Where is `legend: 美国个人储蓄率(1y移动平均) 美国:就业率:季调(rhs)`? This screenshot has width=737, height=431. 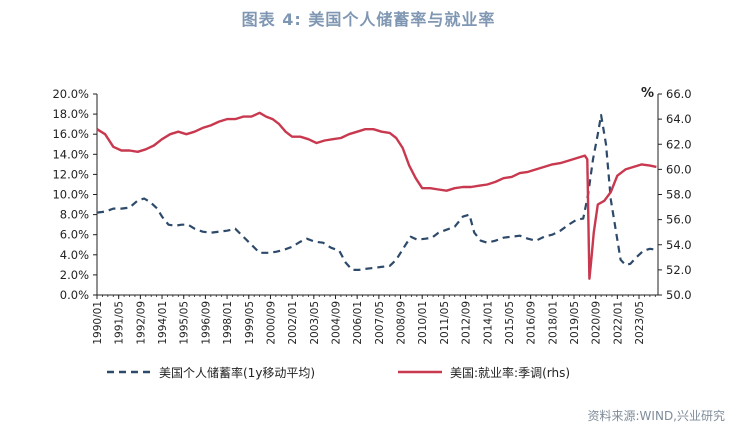 legend: 美国个人储蓄率(1y移动平均) 美国:就业率:季调(rhs) is located at coordinates (338, 372).